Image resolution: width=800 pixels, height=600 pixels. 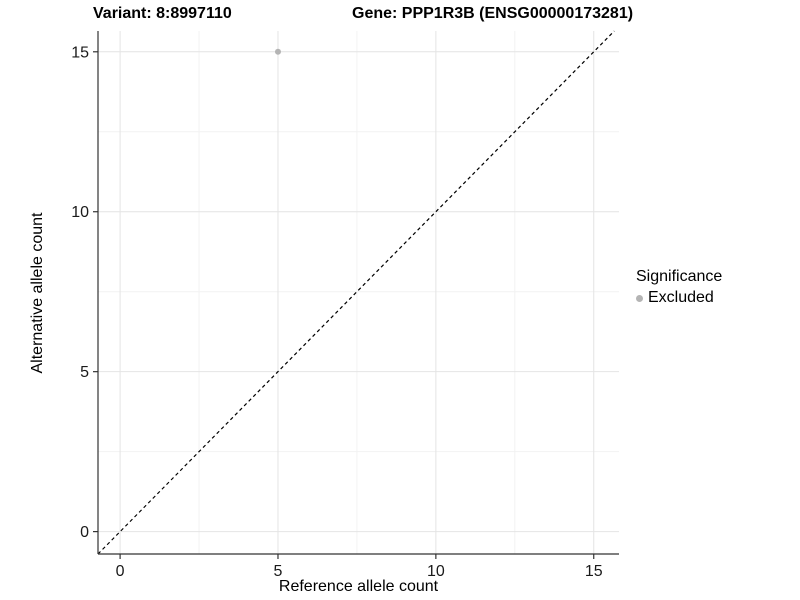 I want to click on plot-title-gene: Gene: PPP1R3B (ENSG00000173281), so click(x=493, y=13).